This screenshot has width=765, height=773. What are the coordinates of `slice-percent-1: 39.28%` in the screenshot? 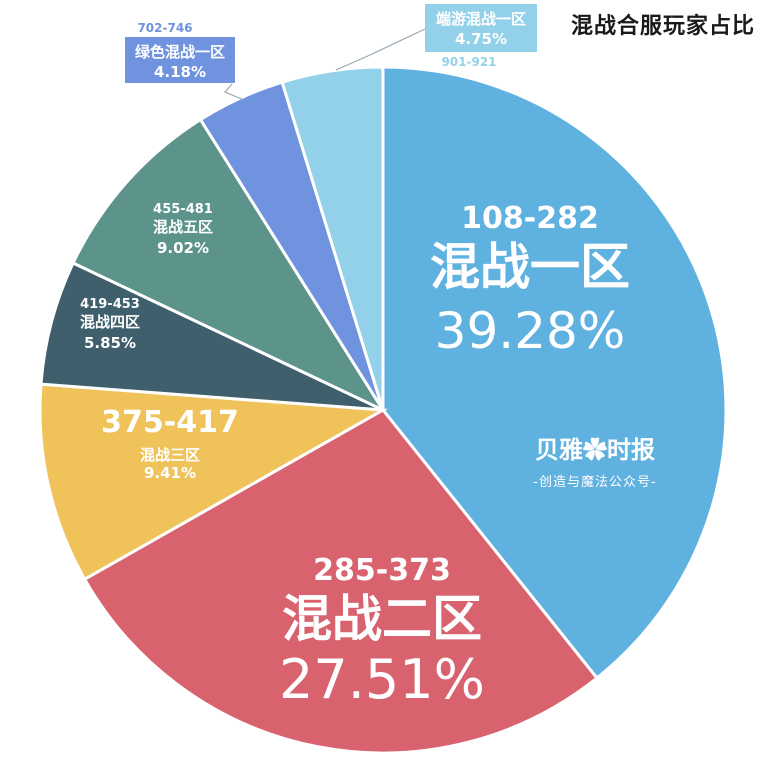 It's located at (530, 331).